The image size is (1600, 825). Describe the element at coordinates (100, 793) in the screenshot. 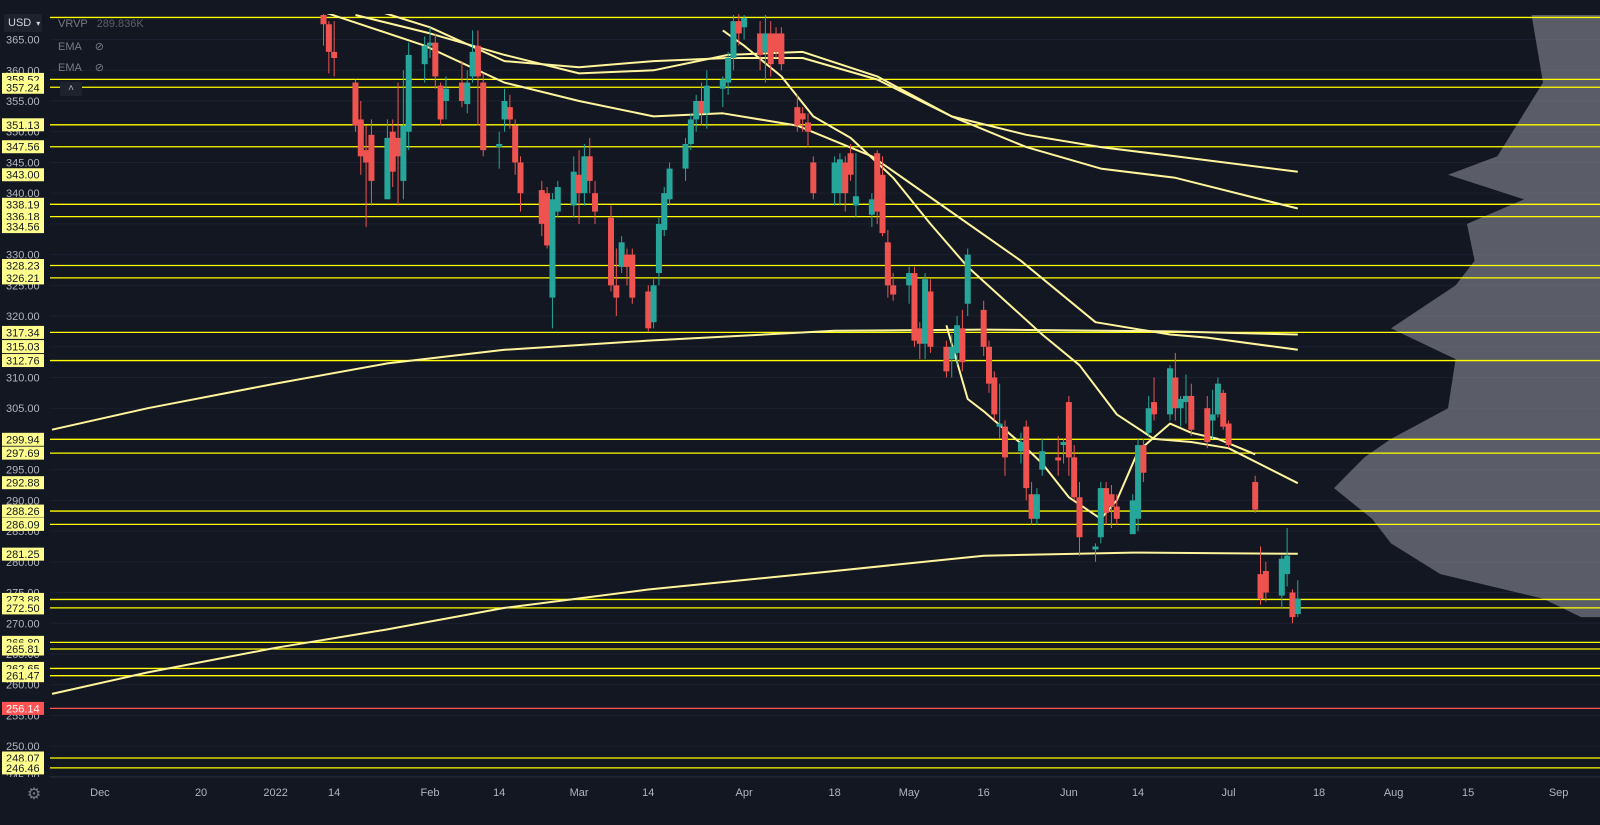

I see `time-tick-label: Dec` at that location.